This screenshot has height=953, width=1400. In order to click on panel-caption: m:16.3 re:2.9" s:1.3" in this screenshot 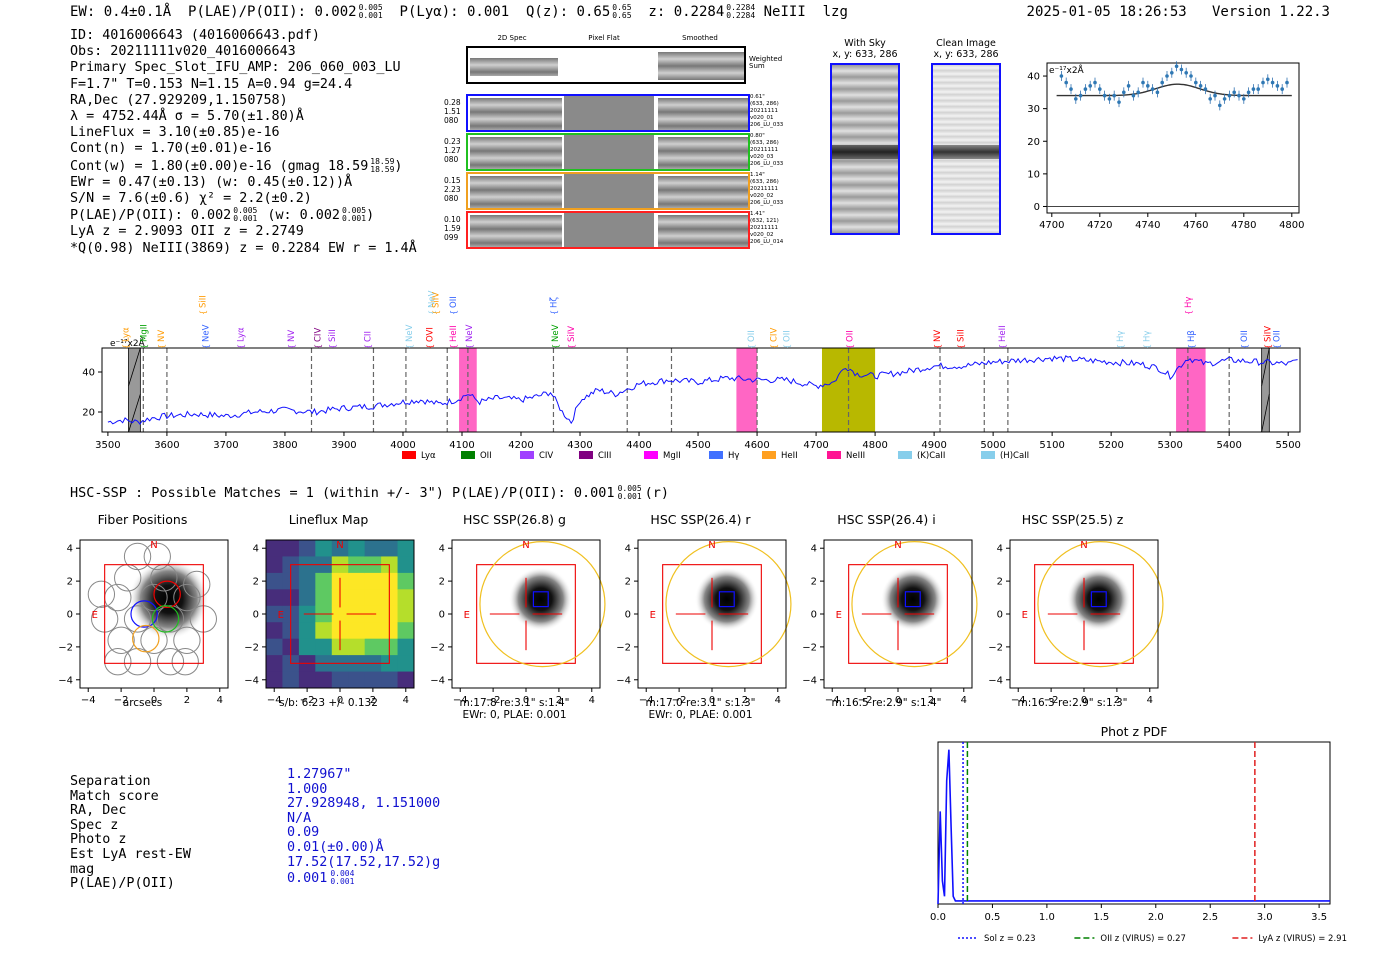, I will do `click(1072, 703)`.